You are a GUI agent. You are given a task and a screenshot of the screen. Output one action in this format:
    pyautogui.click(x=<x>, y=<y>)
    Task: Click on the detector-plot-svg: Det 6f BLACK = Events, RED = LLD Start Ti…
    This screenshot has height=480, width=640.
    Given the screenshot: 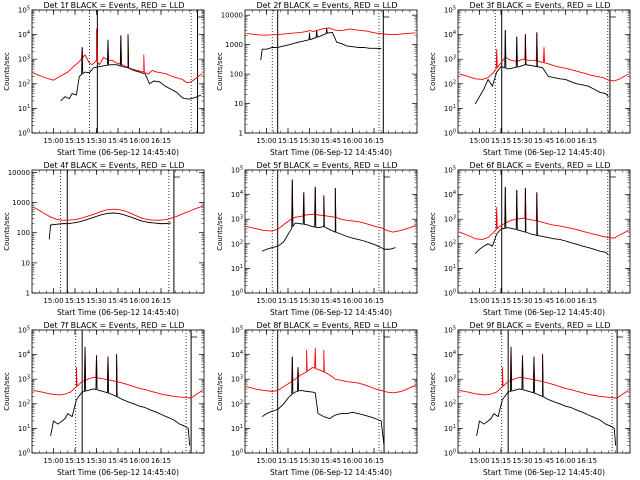 What is the action you would take?
    pyautogui.click(x=530, y=239)
    